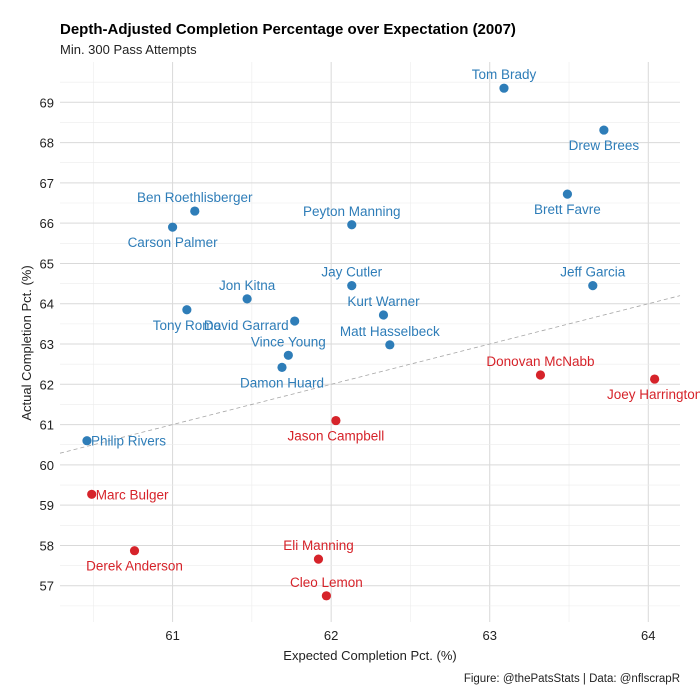 Image resolution: width=700 pixels, height=700 pixels. Describe the element at coordinates (47, 505) in the screenshot. I see `y-tick-label: 59` at that location.